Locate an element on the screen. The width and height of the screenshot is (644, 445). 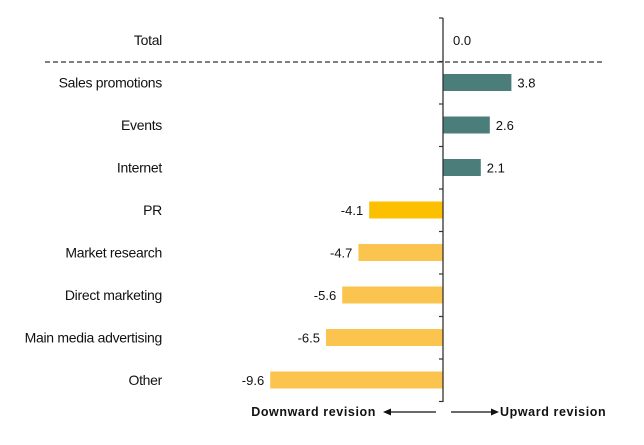
zero-axis is located at coordinates (441, 210).